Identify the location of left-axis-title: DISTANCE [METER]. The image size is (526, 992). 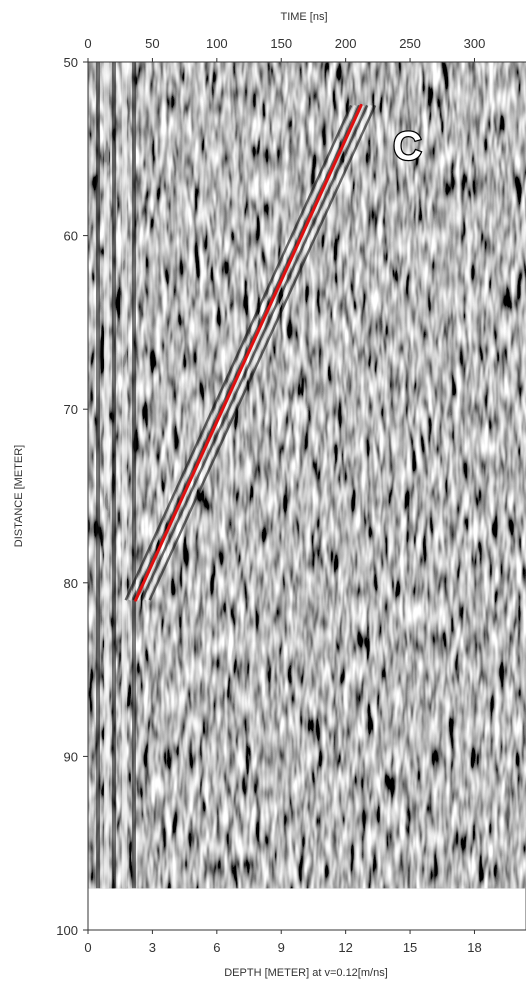
(19, 496).